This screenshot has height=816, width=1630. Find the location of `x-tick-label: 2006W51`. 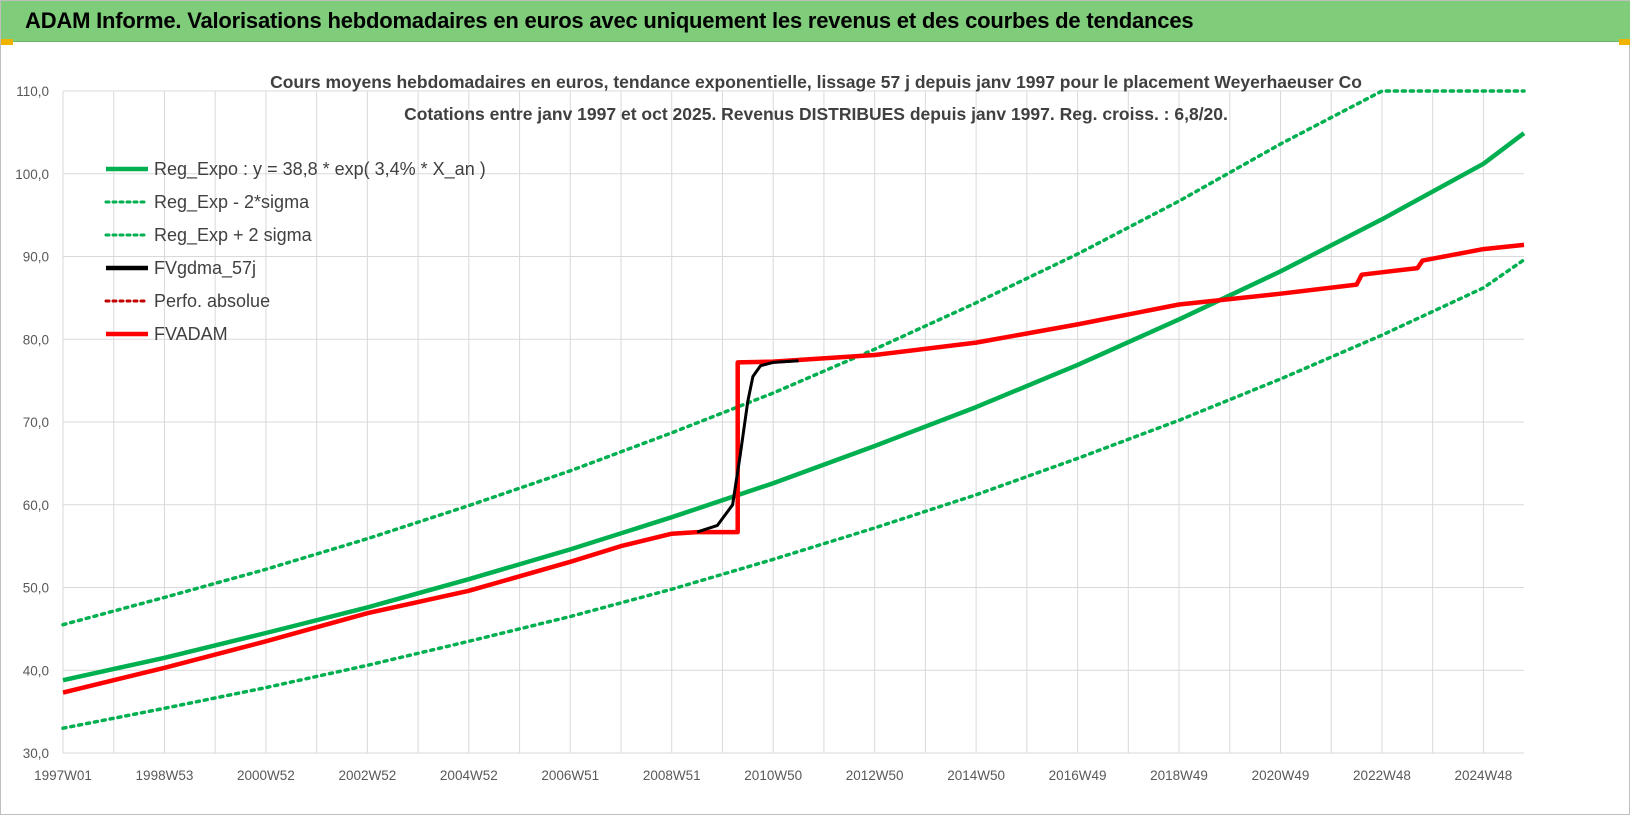

x-tick-label: 2006W51 is located at coordinates (570, 775).